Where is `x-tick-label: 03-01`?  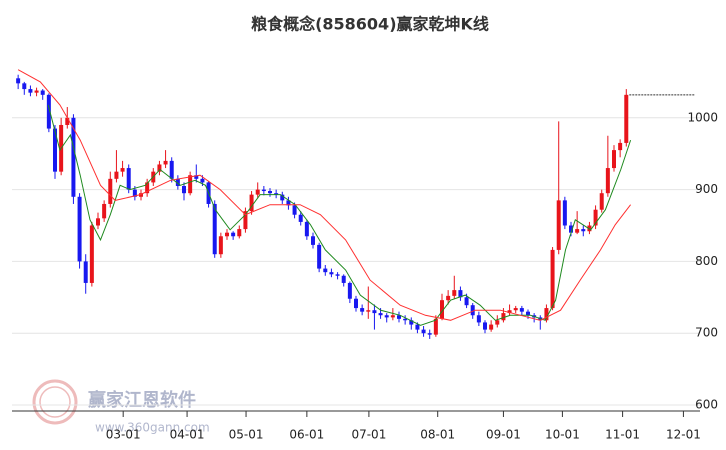 x-tick-label: 03-01 is located at coordinates (123, 435).